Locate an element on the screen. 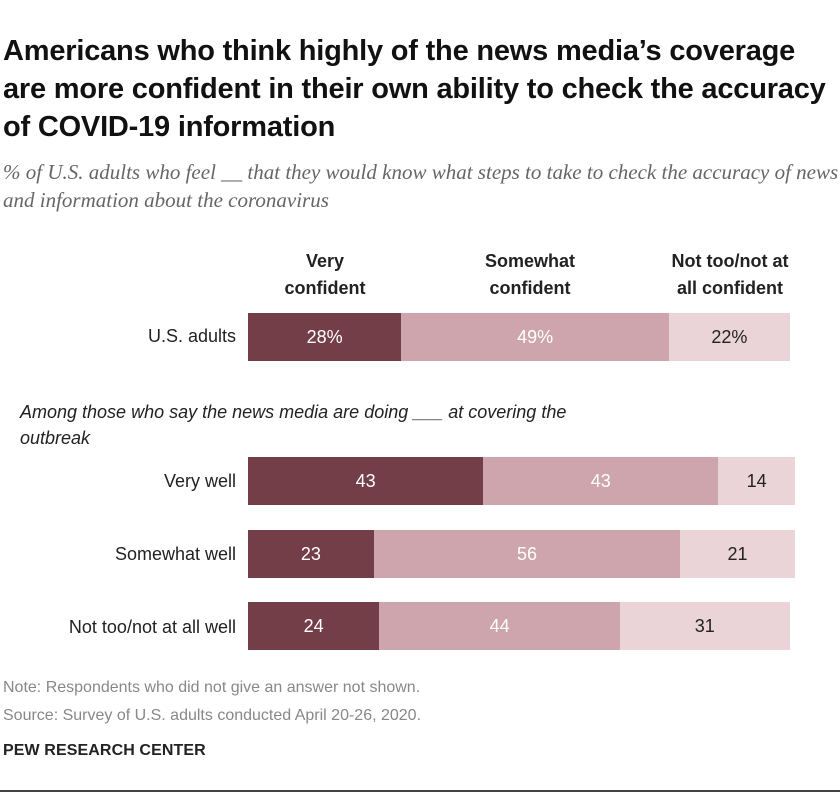 The image size is (840, 796). column-header-somewhat-line1: Somewhat is located at coordinates (530, 261).